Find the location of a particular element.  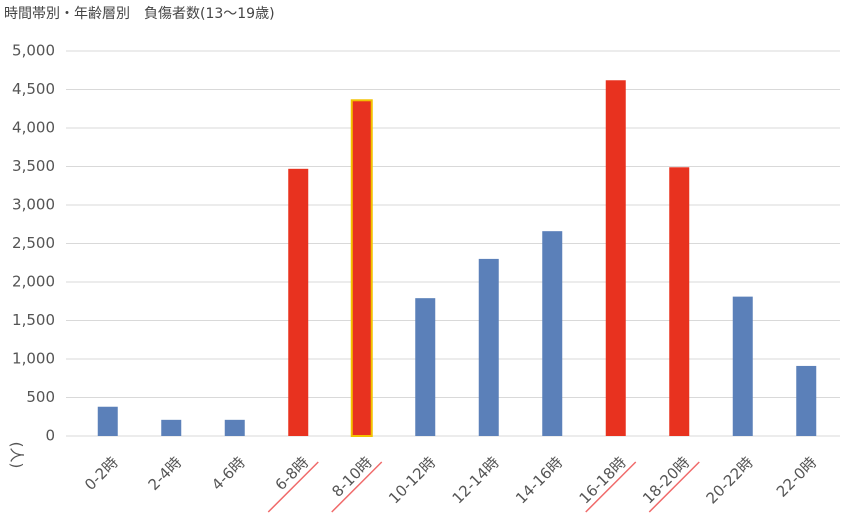

y-tick-label: 3,500 is located at coordinates (33, 166).